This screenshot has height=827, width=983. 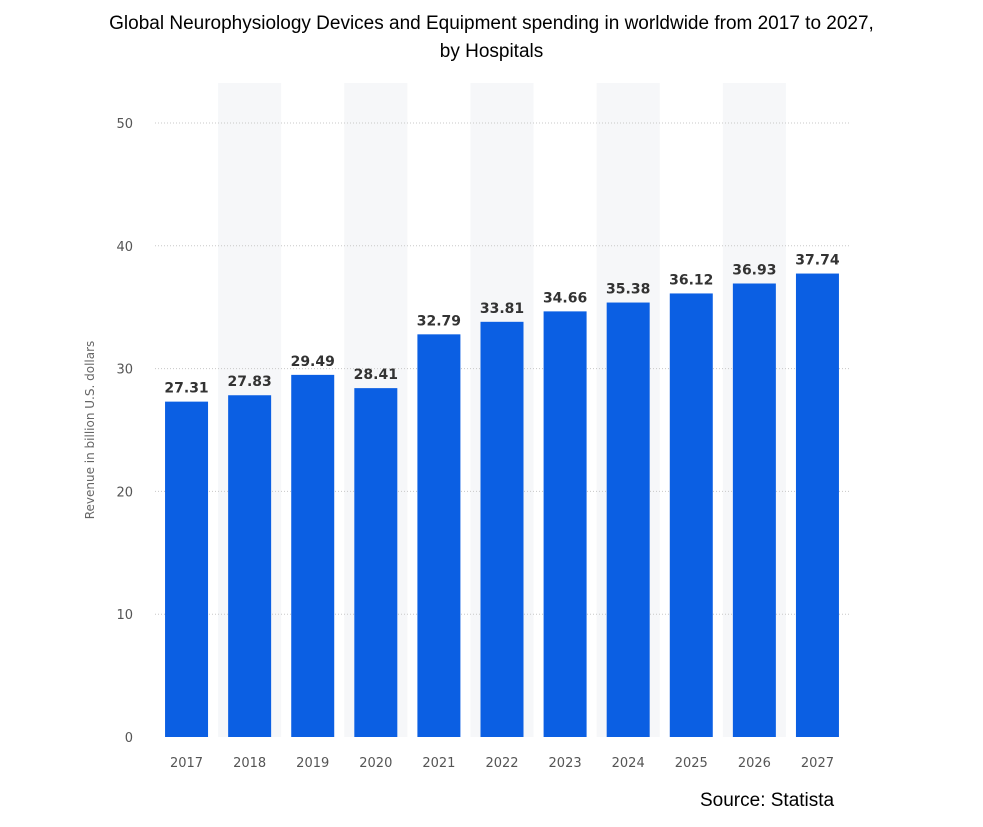 What do you see at coordinates (501, 763) in the screenshot?
I see `x-tick-label: 2022` at bounding box center [501, 763].